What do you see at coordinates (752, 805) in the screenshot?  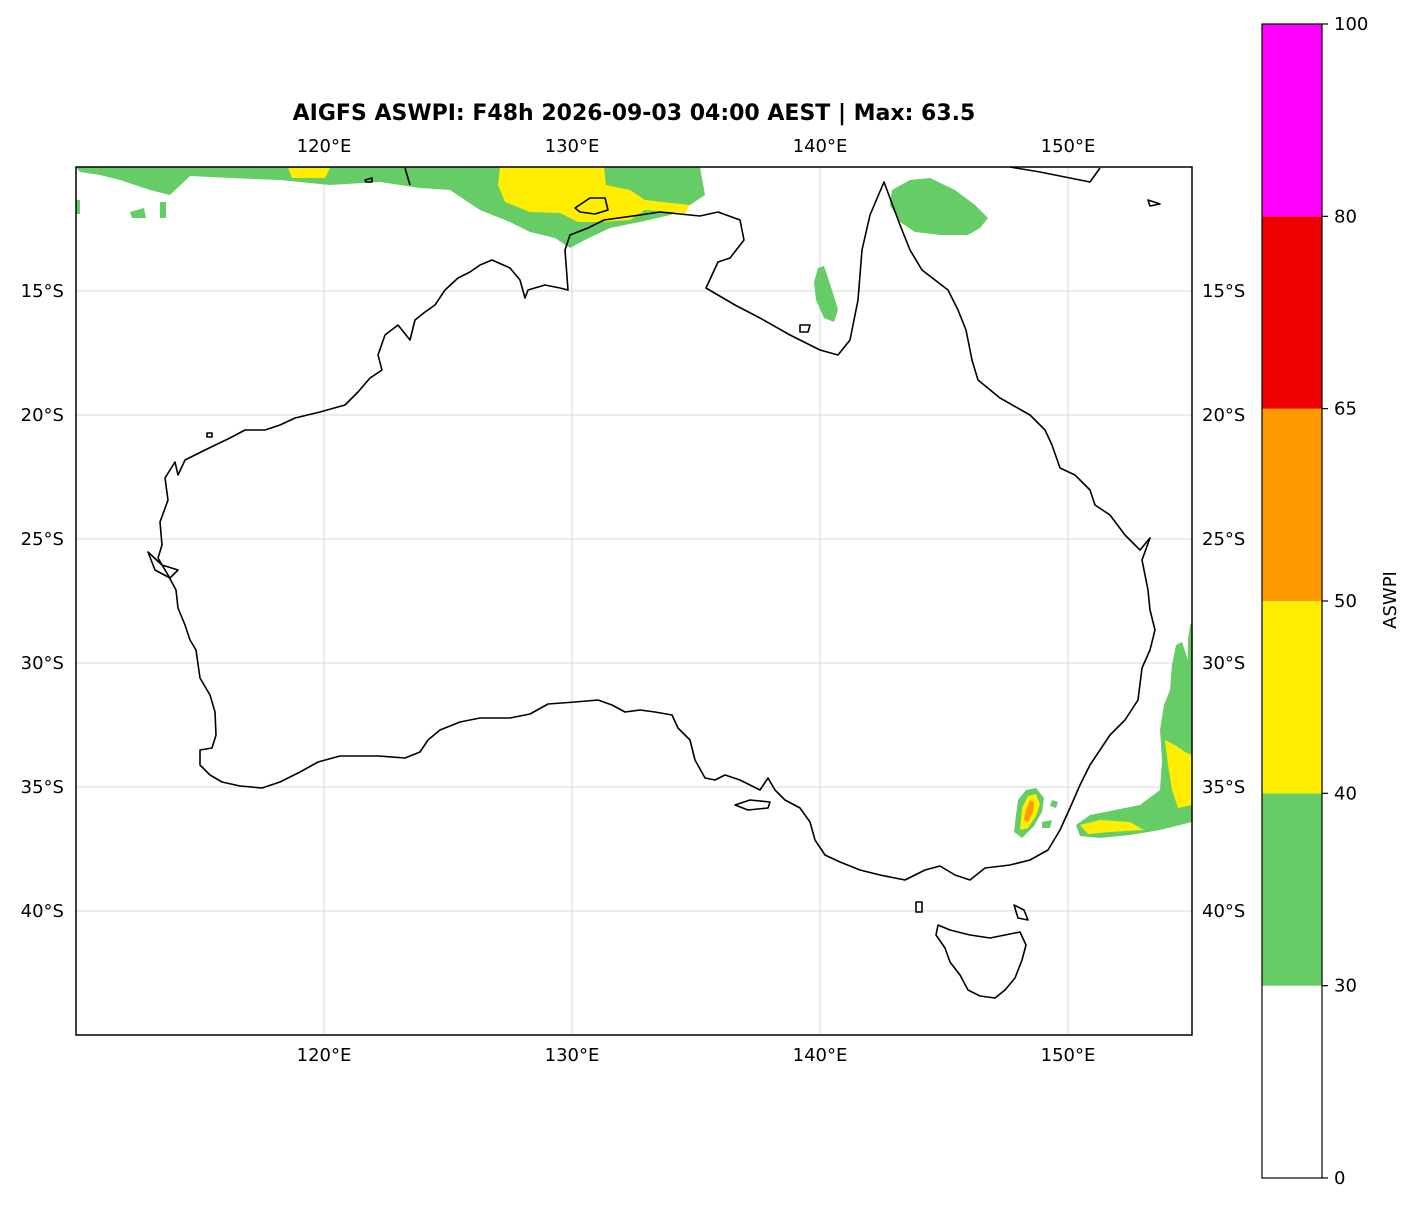 I see `coastline-kangaroo-island` at bounding box center [752, 805].